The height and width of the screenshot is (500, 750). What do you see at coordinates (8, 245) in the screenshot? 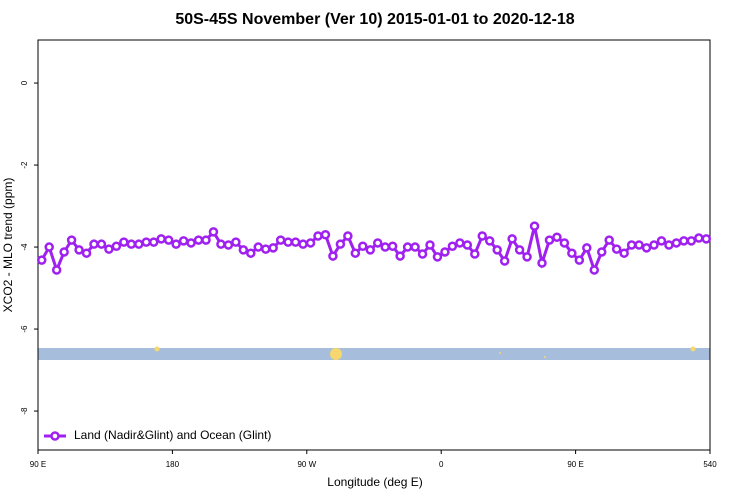
I see `y-axis-label: XCO2 - MLO trend (ppm)` at bounding box center [8, 245].